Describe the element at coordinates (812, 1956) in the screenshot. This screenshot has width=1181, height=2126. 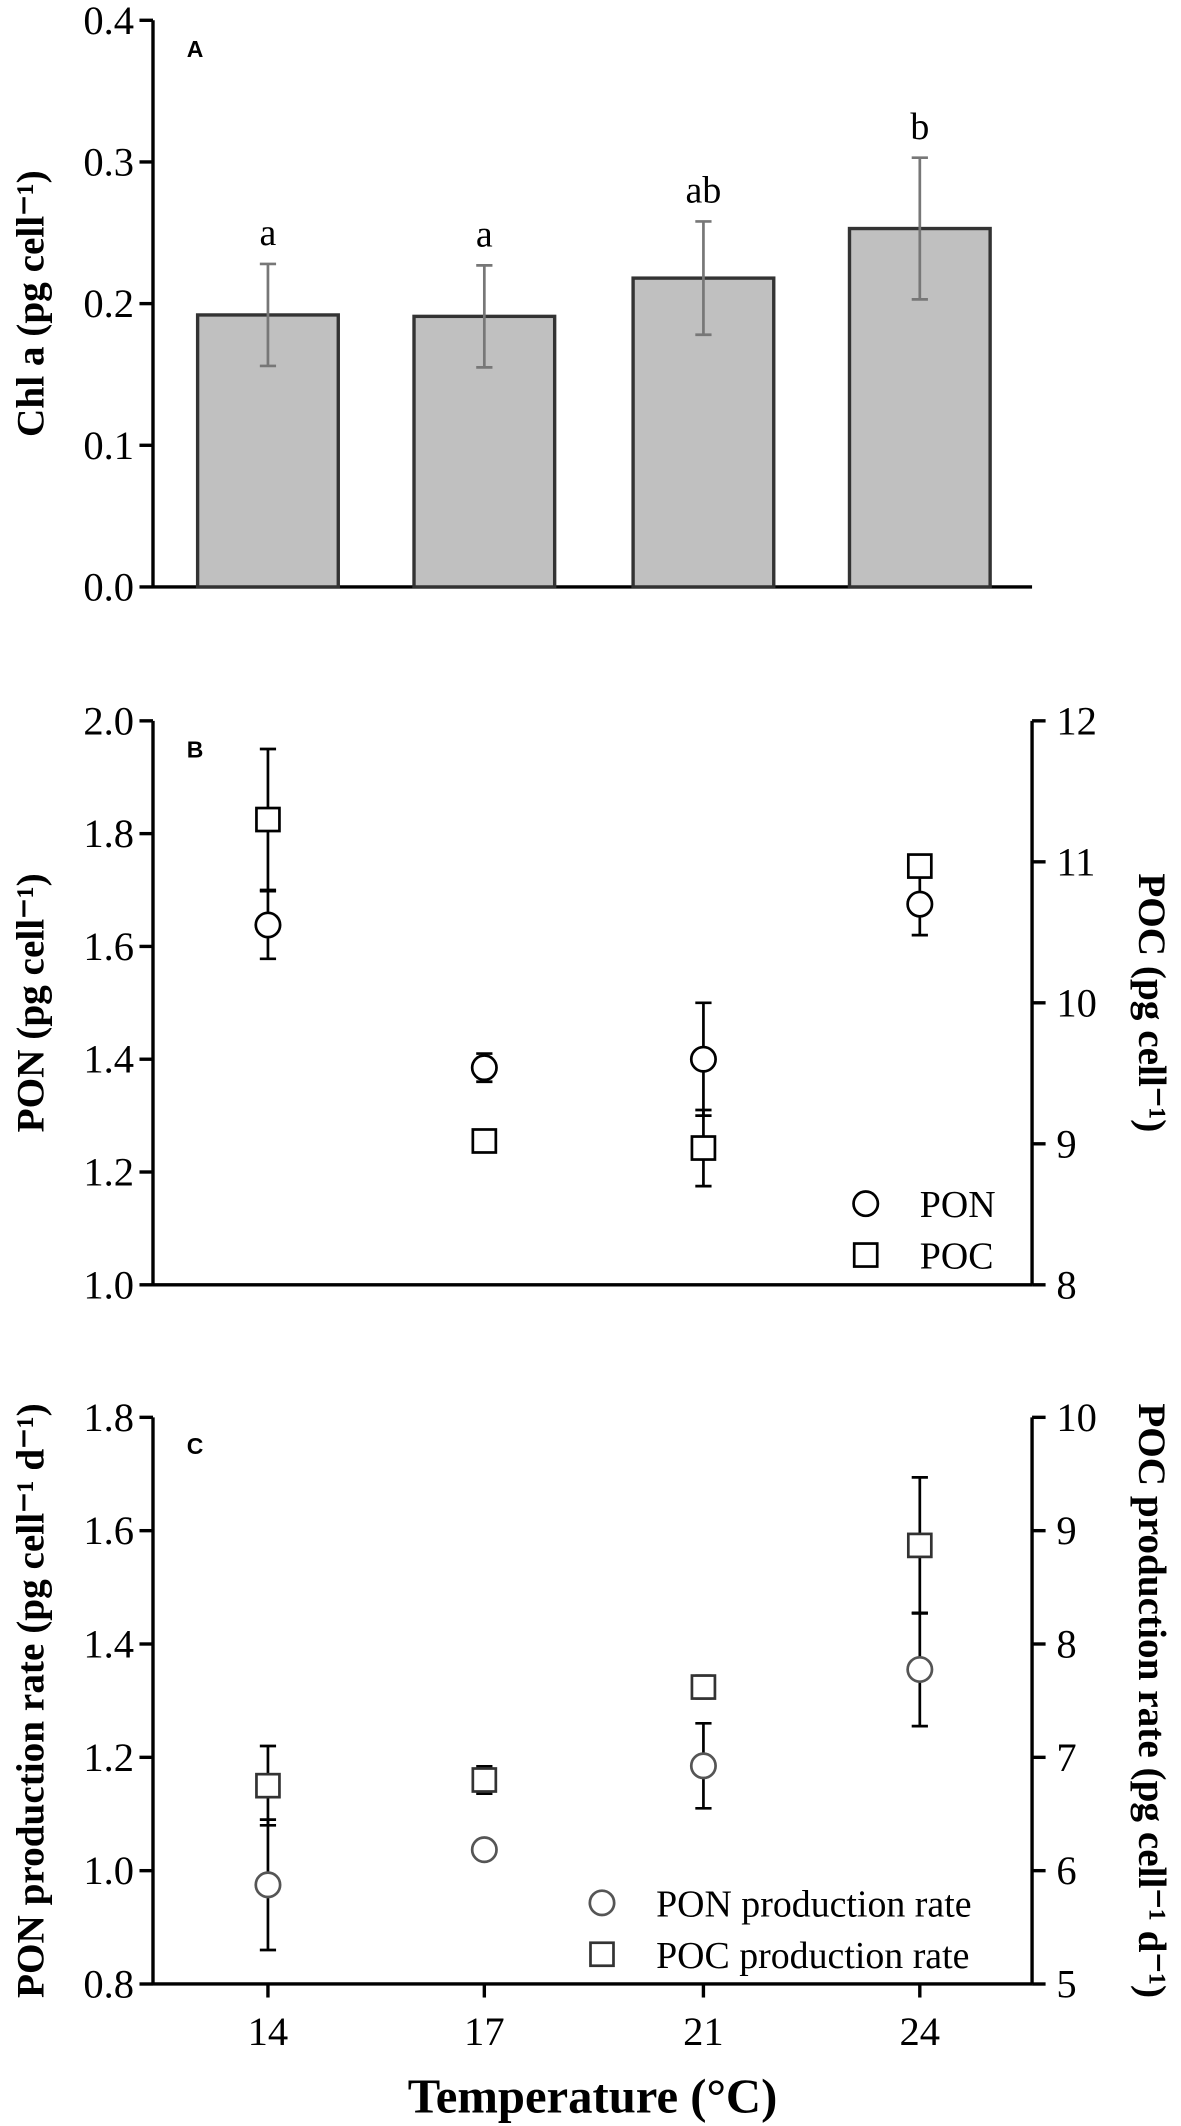
I see `legend-label: POC production rate` at that location.